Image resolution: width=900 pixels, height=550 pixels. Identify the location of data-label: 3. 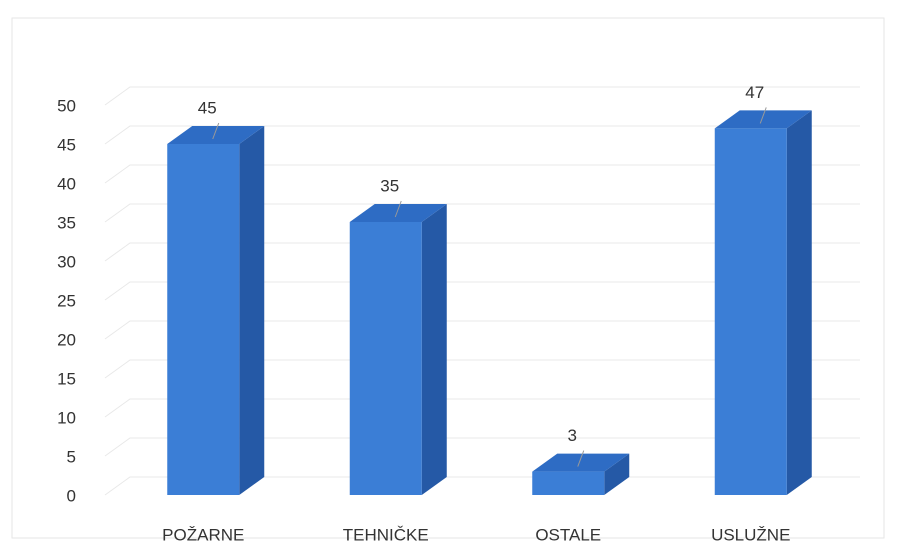
(572, 435).